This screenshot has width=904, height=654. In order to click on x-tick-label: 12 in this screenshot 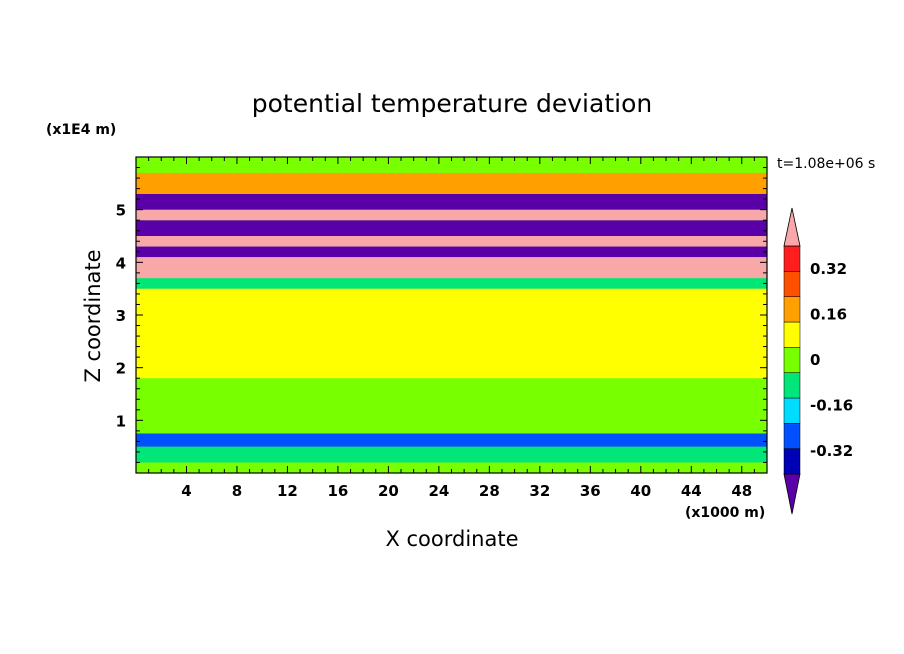, I will do `click(287, 491)`.